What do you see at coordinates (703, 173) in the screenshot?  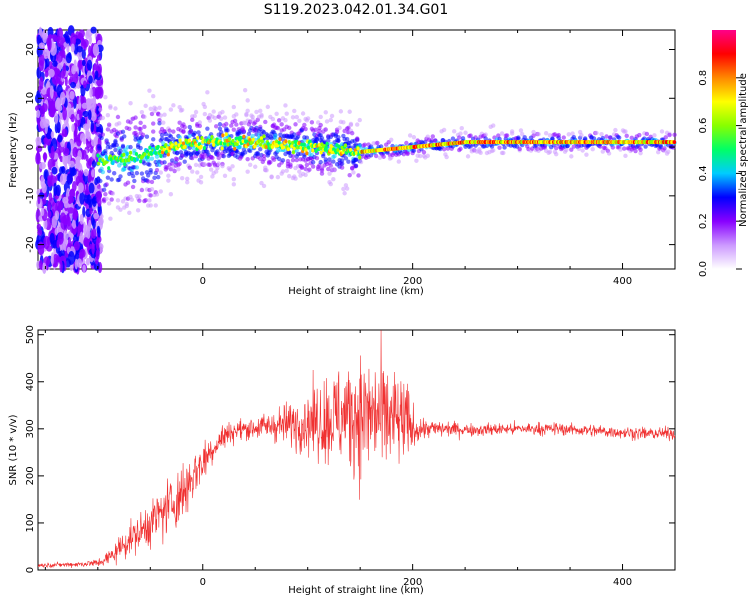 I see `colorbar-tick-label: 0.4` at bounding box center [703, 173].